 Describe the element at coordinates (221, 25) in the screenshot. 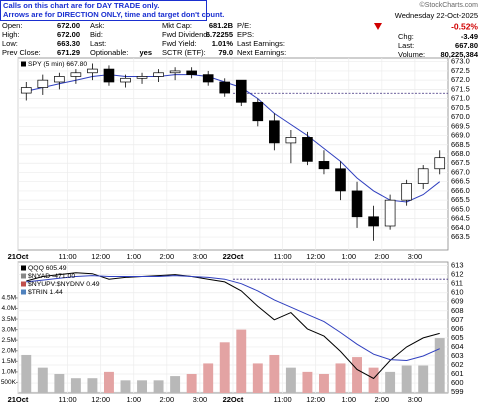

I see `cell-value: 681.2B` at that location.